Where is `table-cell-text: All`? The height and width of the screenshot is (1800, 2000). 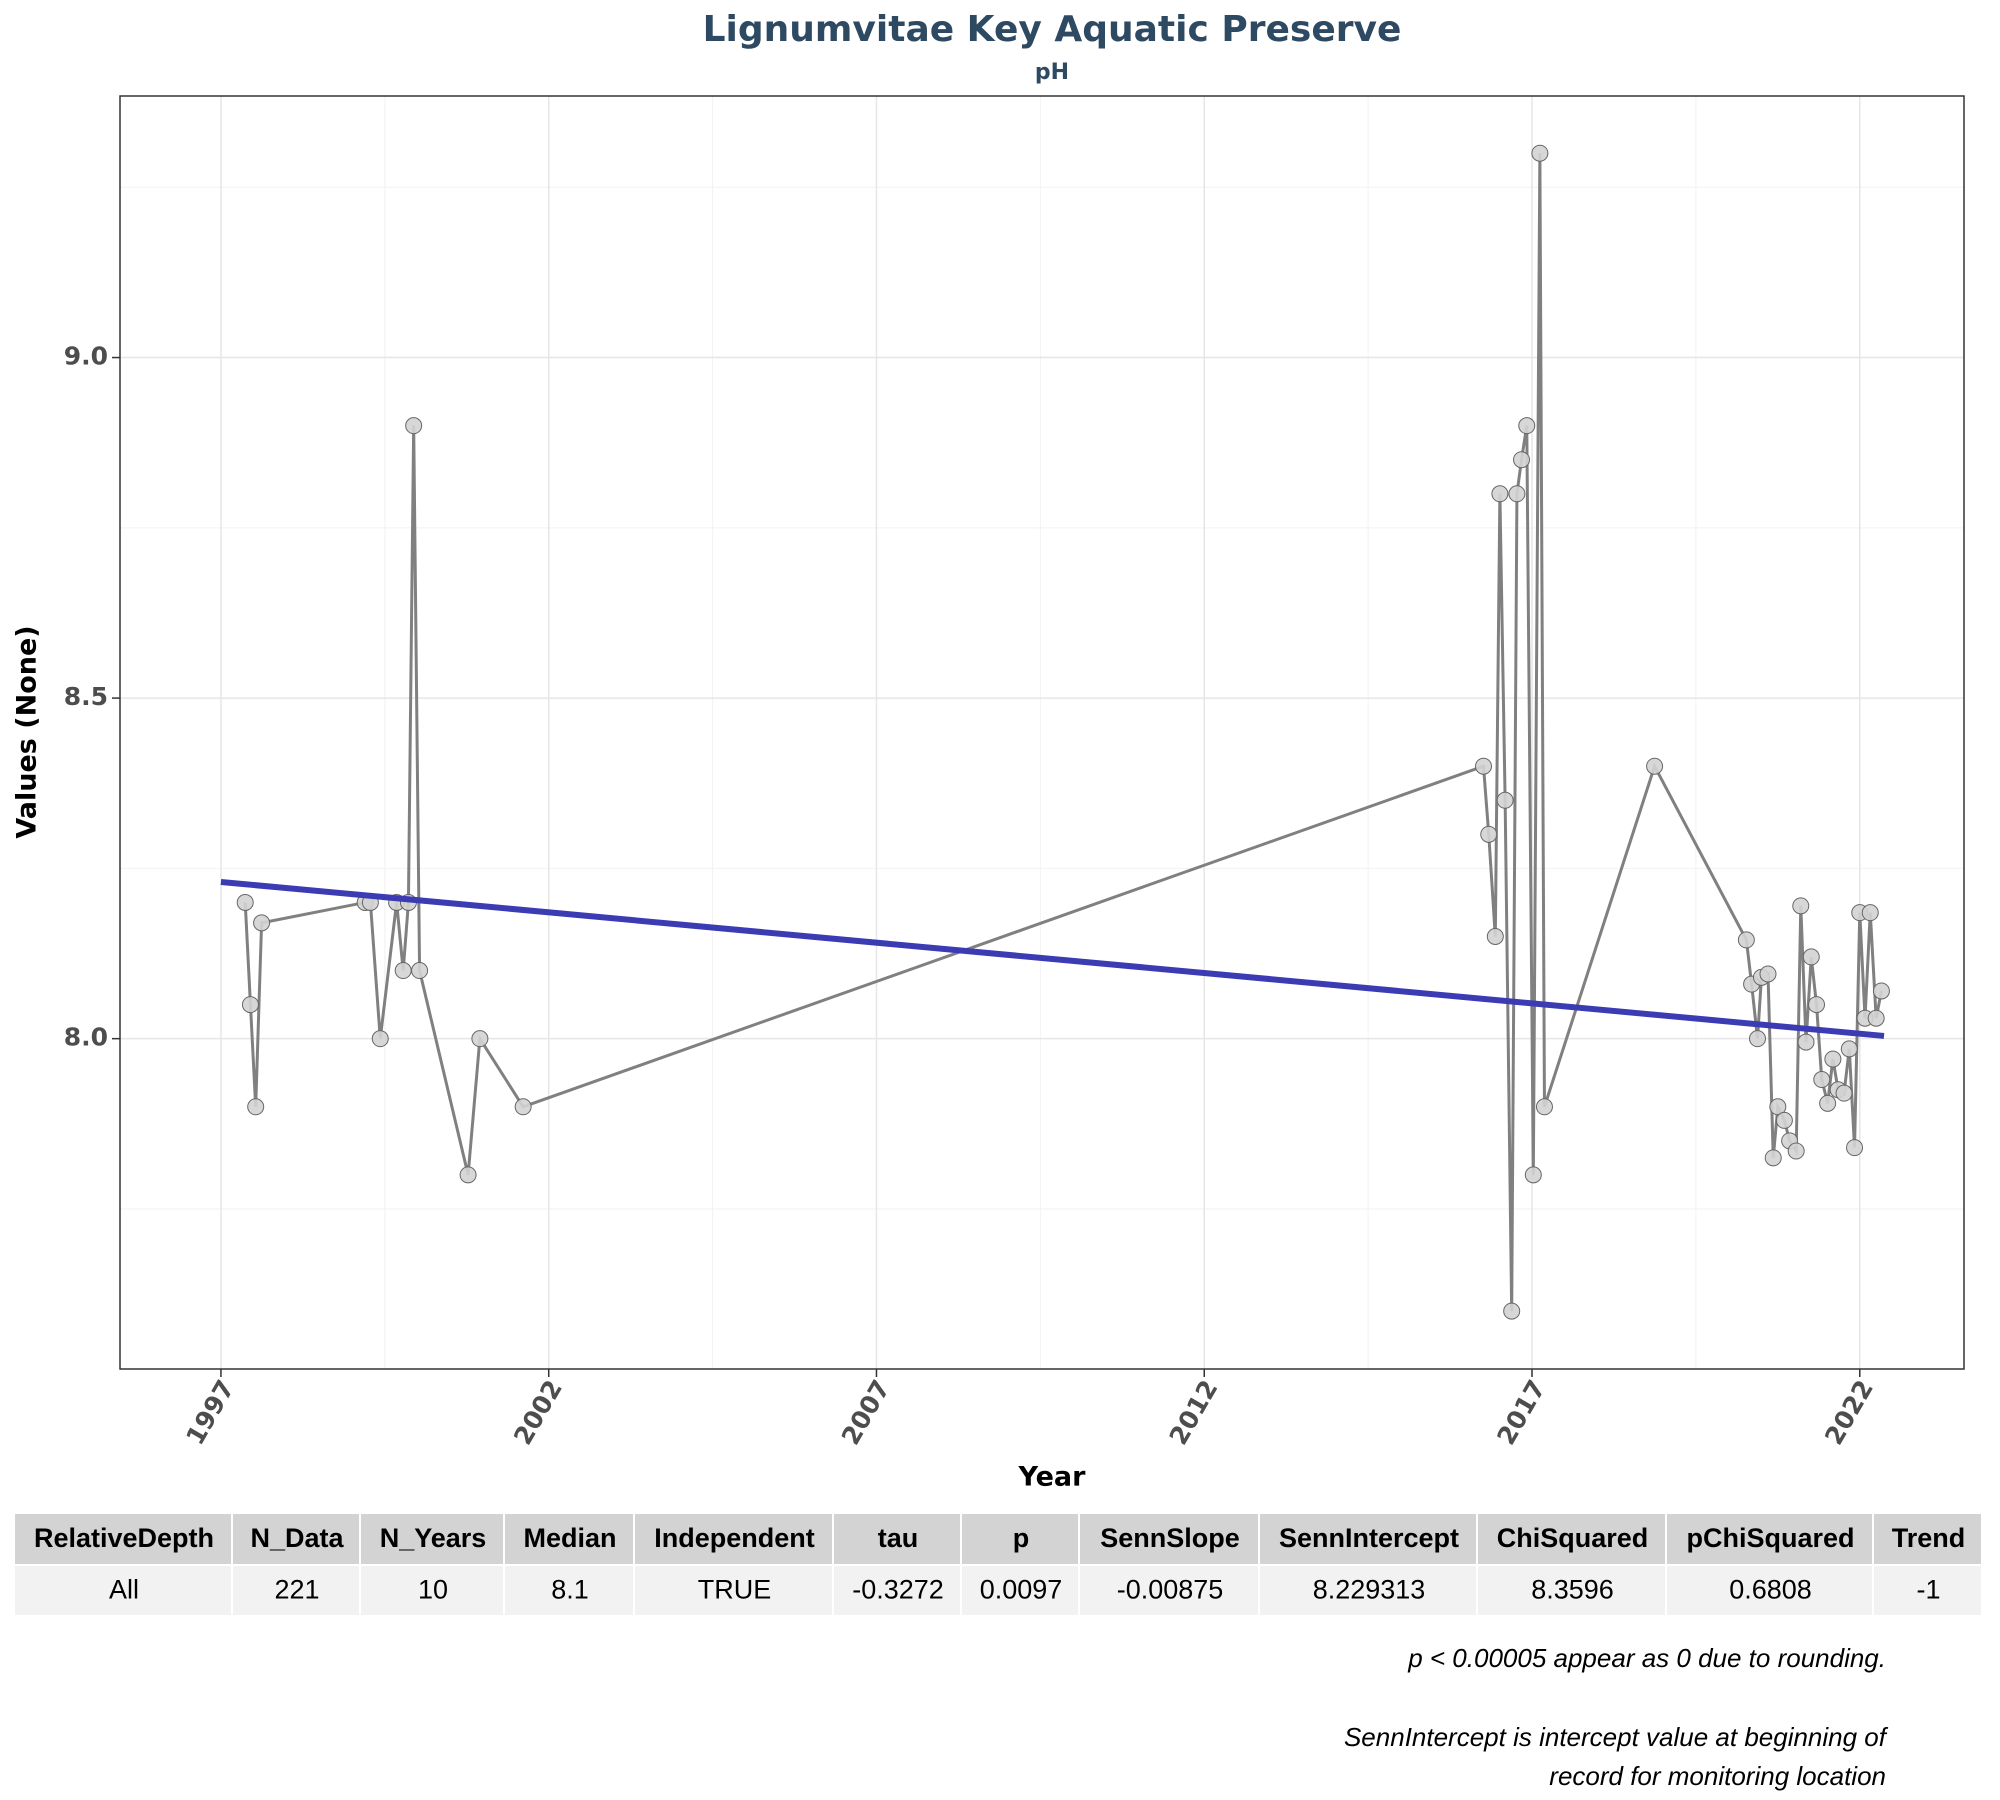 table-cell-text: All is located at coordinates (124, 1590).